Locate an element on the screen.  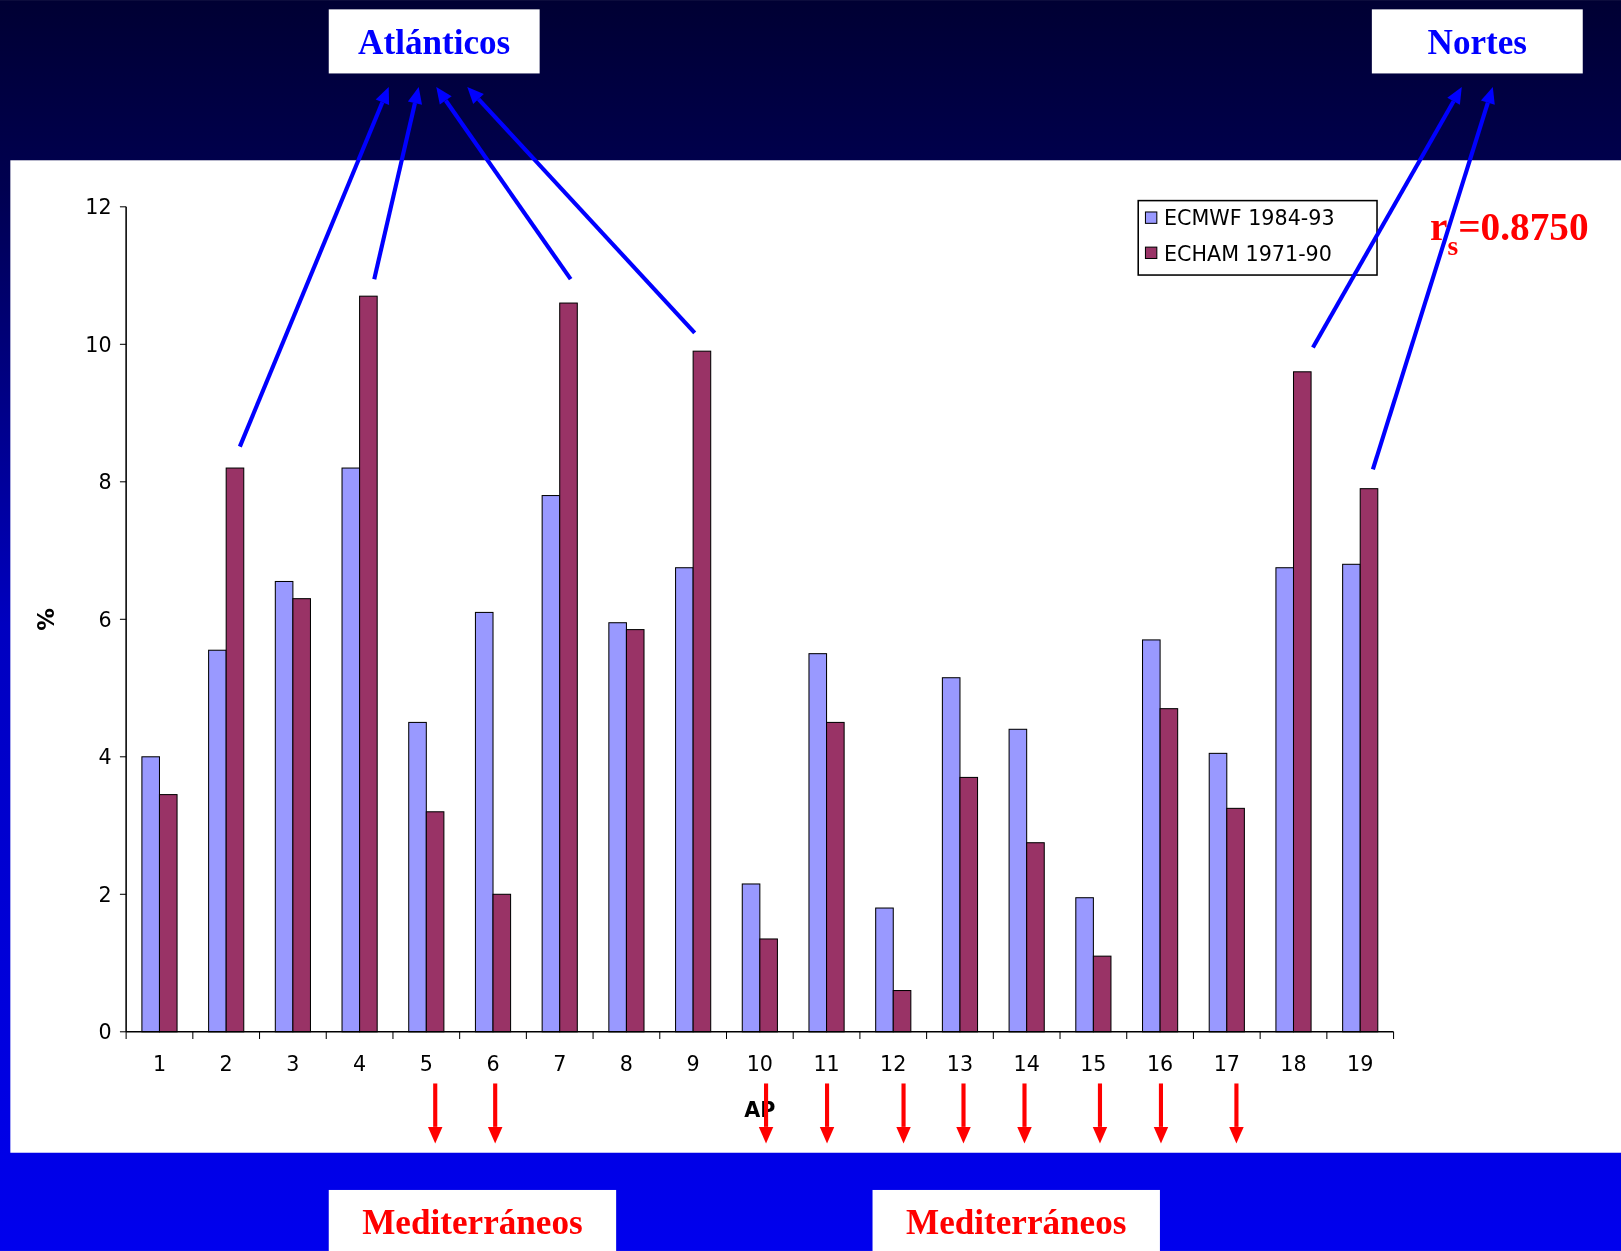
legend-label: ECMWF 1984-93 is located at coordinates (1249, 218).